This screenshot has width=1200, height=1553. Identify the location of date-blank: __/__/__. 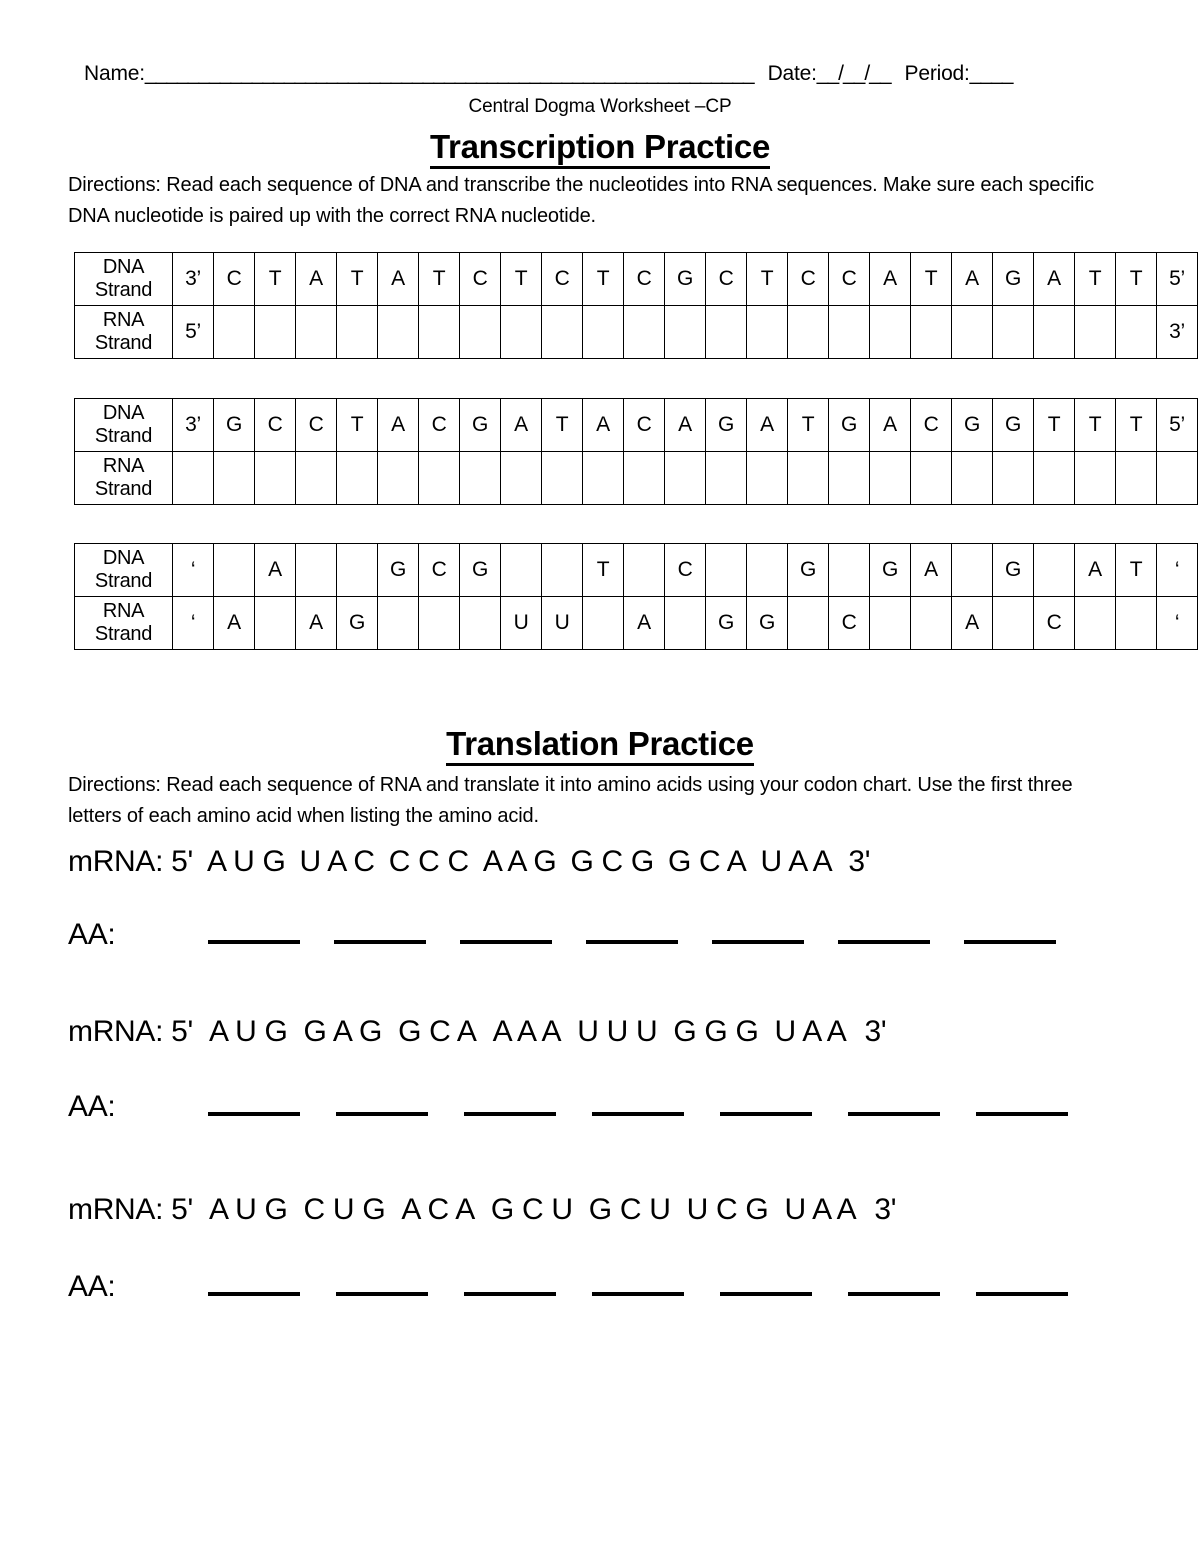
(854, 73).